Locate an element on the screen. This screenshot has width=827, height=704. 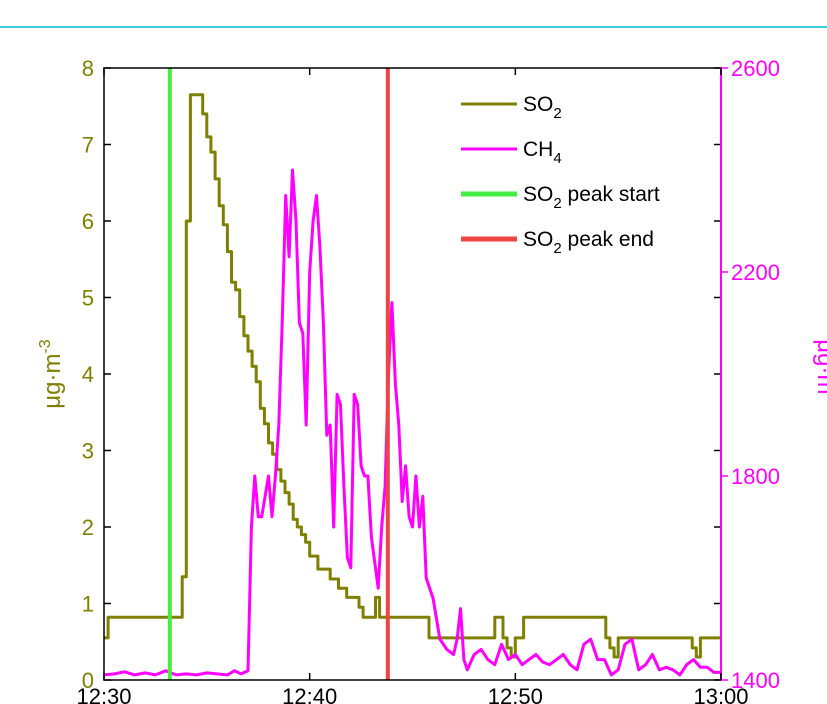
x-tick-label: 12:40 is located at coordinates (309, 694).